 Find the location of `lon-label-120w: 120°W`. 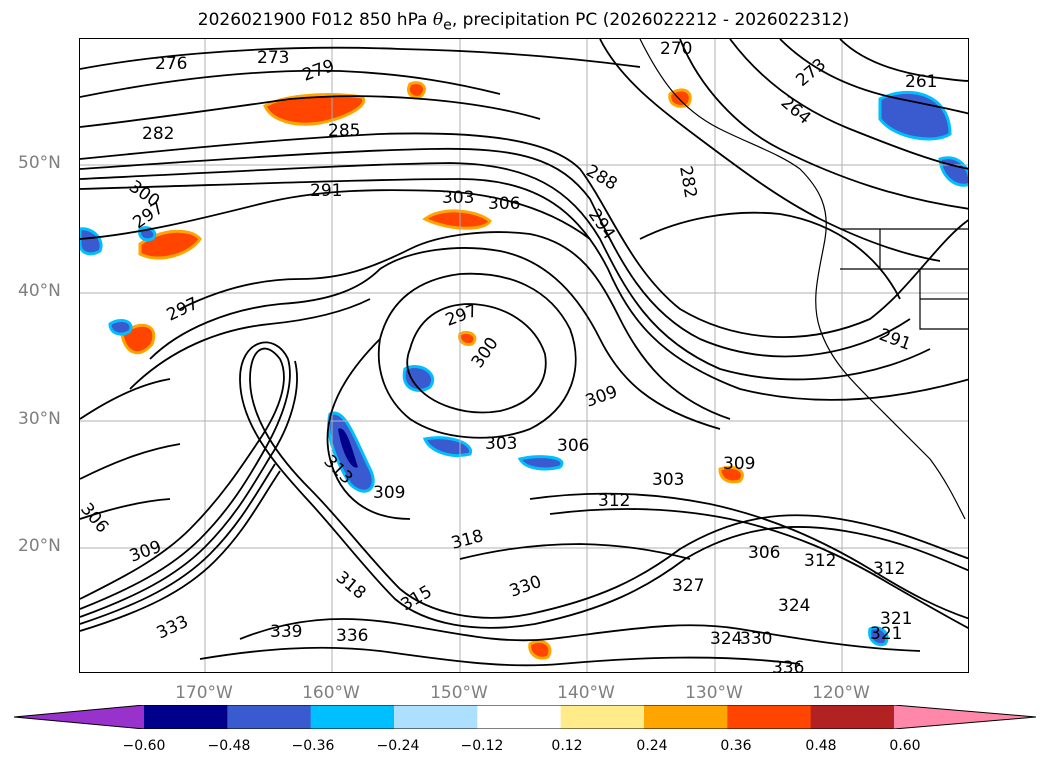

lon-label-120w: 120°W is located at coordinates (841, 693).